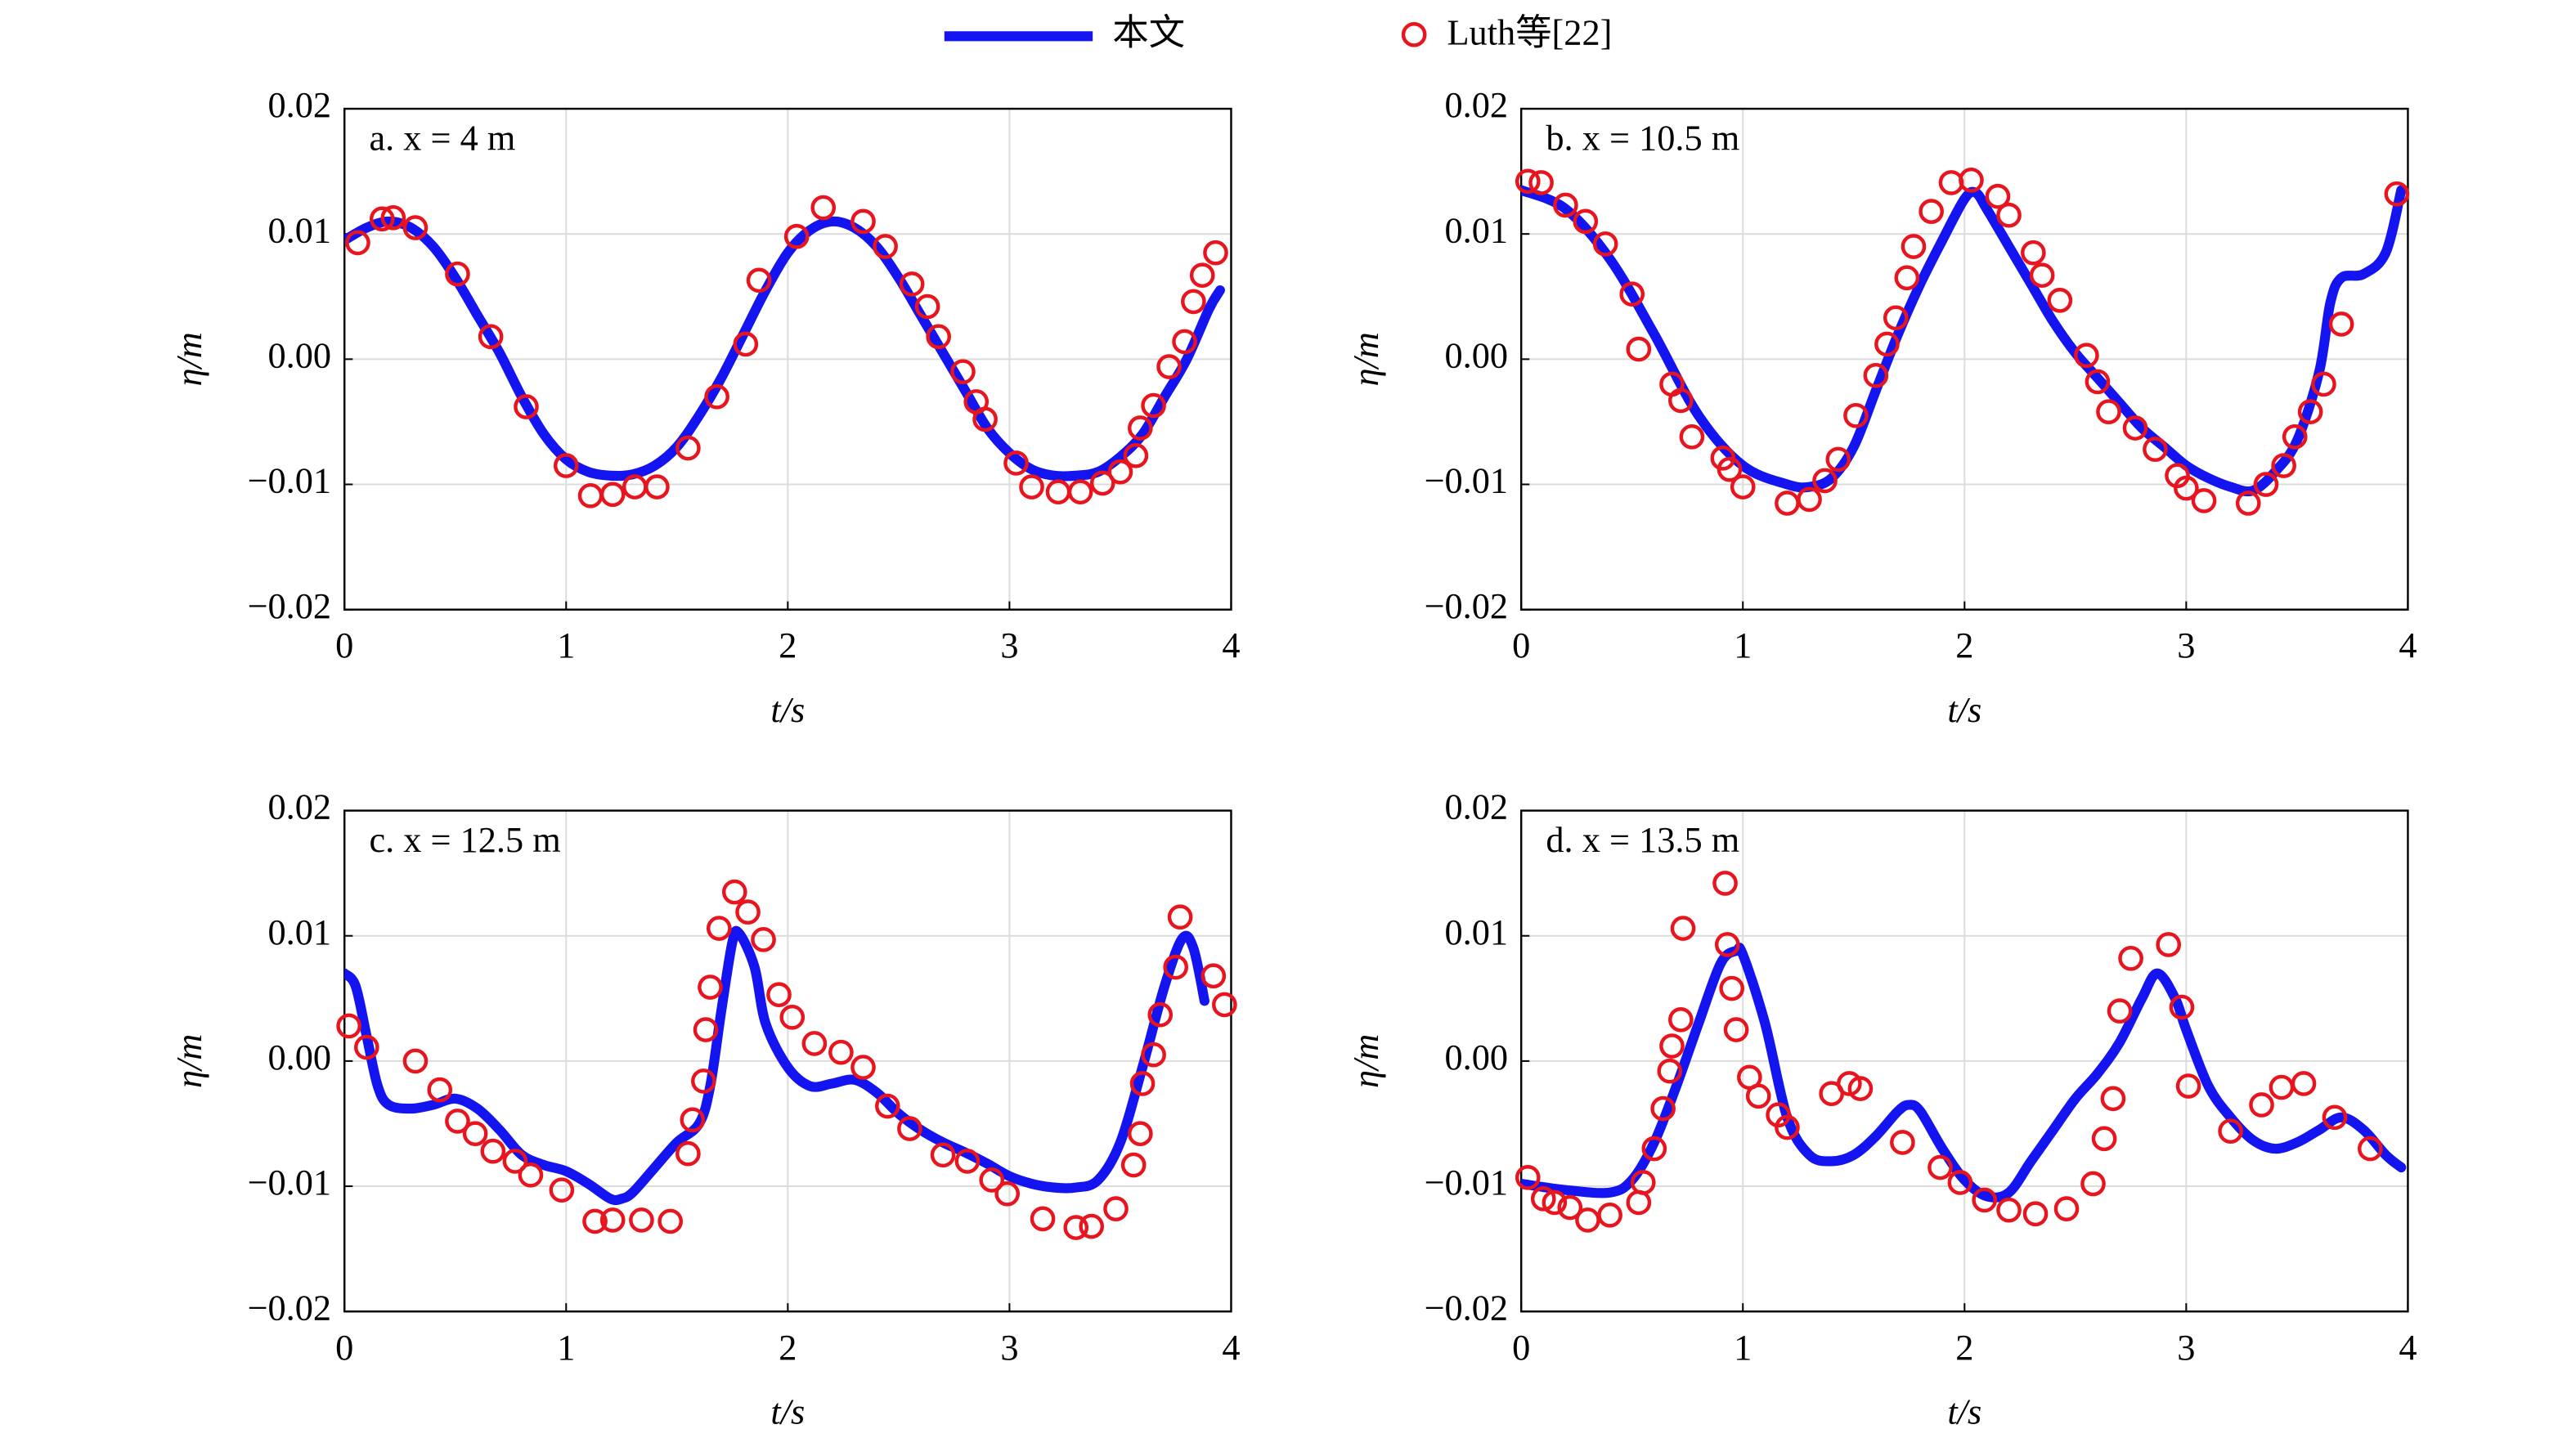 The image size is (2576, 1438). What do you see at coordinates (1476, 932) in the screenshot?
I see `y-tick-label: 0.01` at bounding box center [1476, 932].